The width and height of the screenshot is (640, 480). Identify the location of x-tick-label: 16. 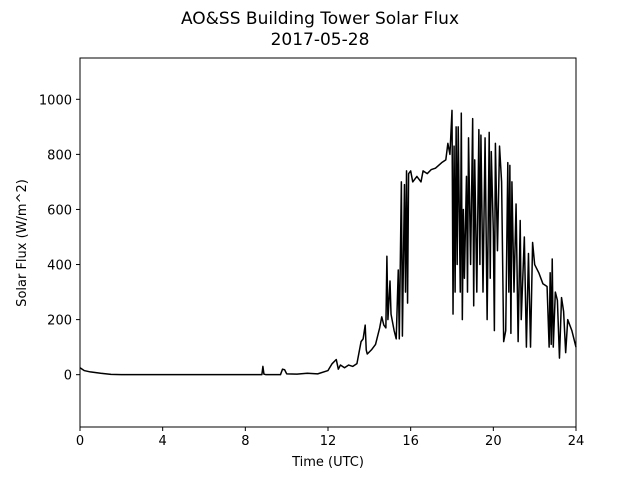
(410, 441).